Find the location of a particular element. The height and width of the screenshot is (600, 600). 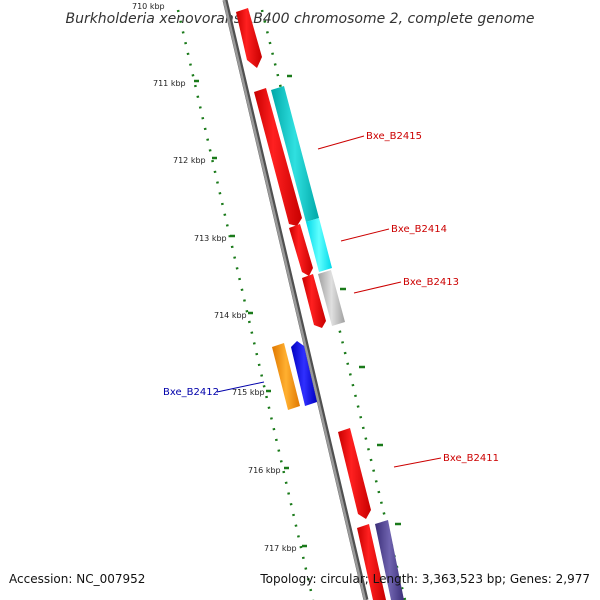

tick-label-711: 711 kbp is located at coordinates (169, 83).